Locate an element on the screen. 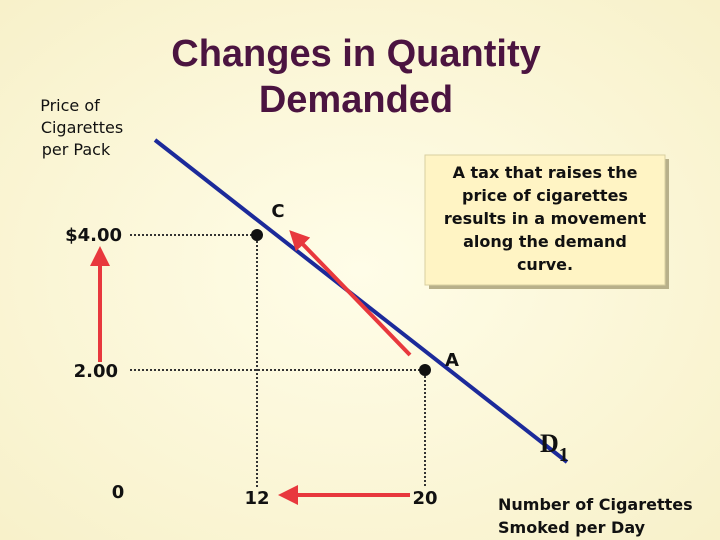 Image resolution: width=720 pixels, height=540 pixels. movement-arrow is located at coordinates (350, 293).